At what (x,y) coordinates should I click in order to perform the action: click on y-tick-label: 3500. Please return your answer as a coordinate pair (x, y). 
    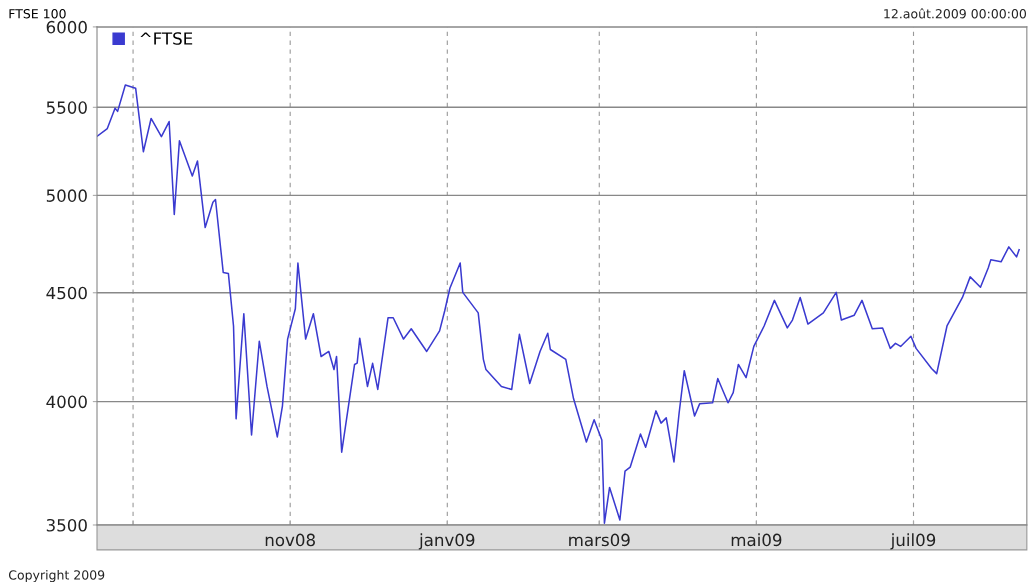
    Looking at the image, I should click on (66, 525).